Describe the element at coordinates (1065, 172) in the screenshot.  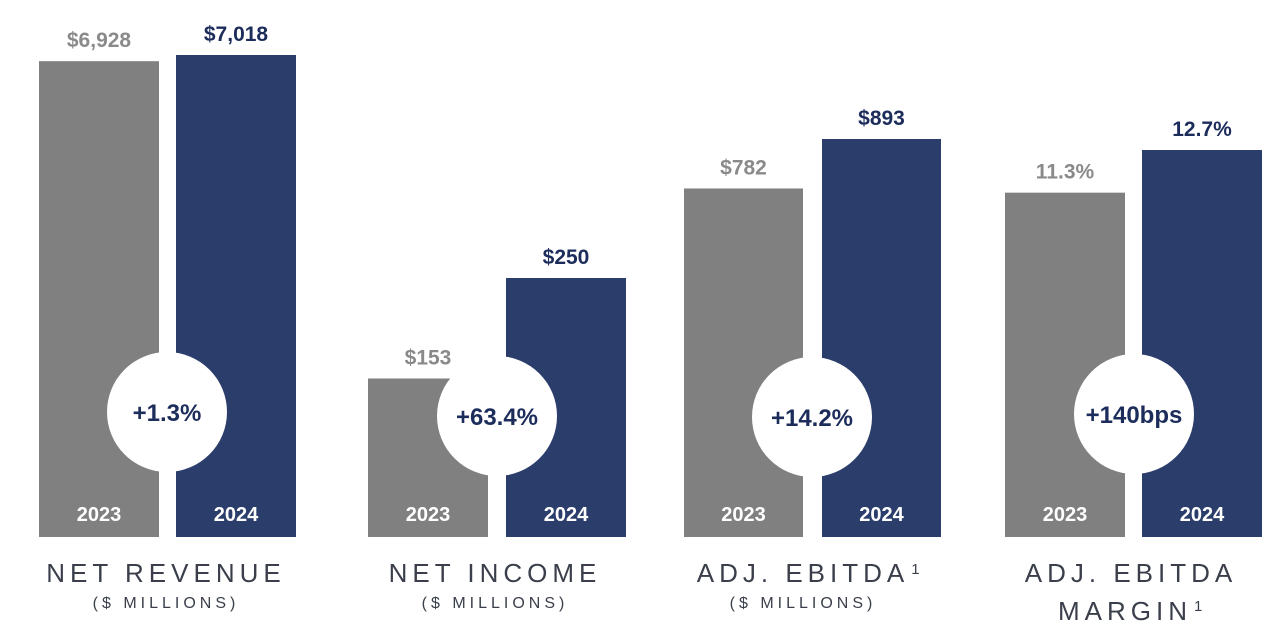
I see `data-label: 11.3%` at that location.